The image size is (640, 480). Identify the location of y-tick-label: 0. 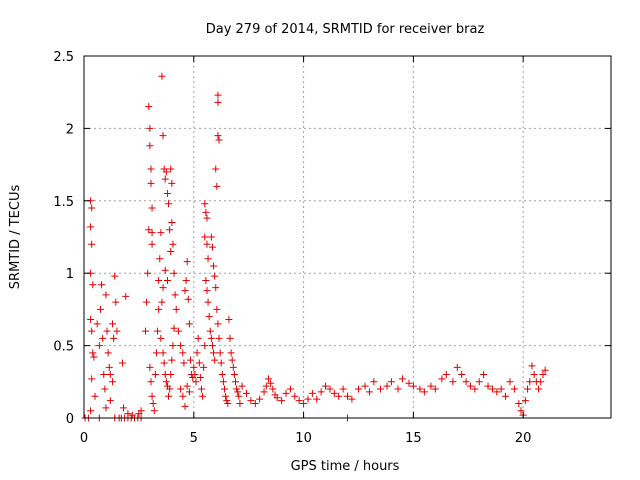
(70, 419).